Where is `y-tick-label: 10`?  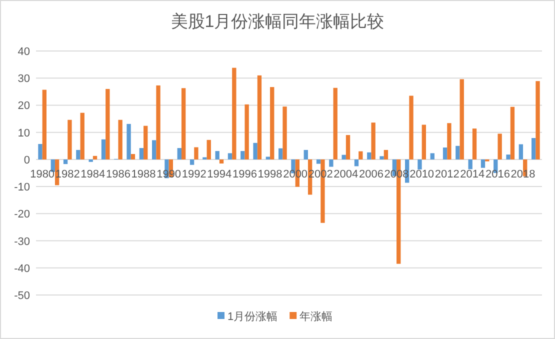 y-tick-label: 10 is located at coordinates (24, 133).